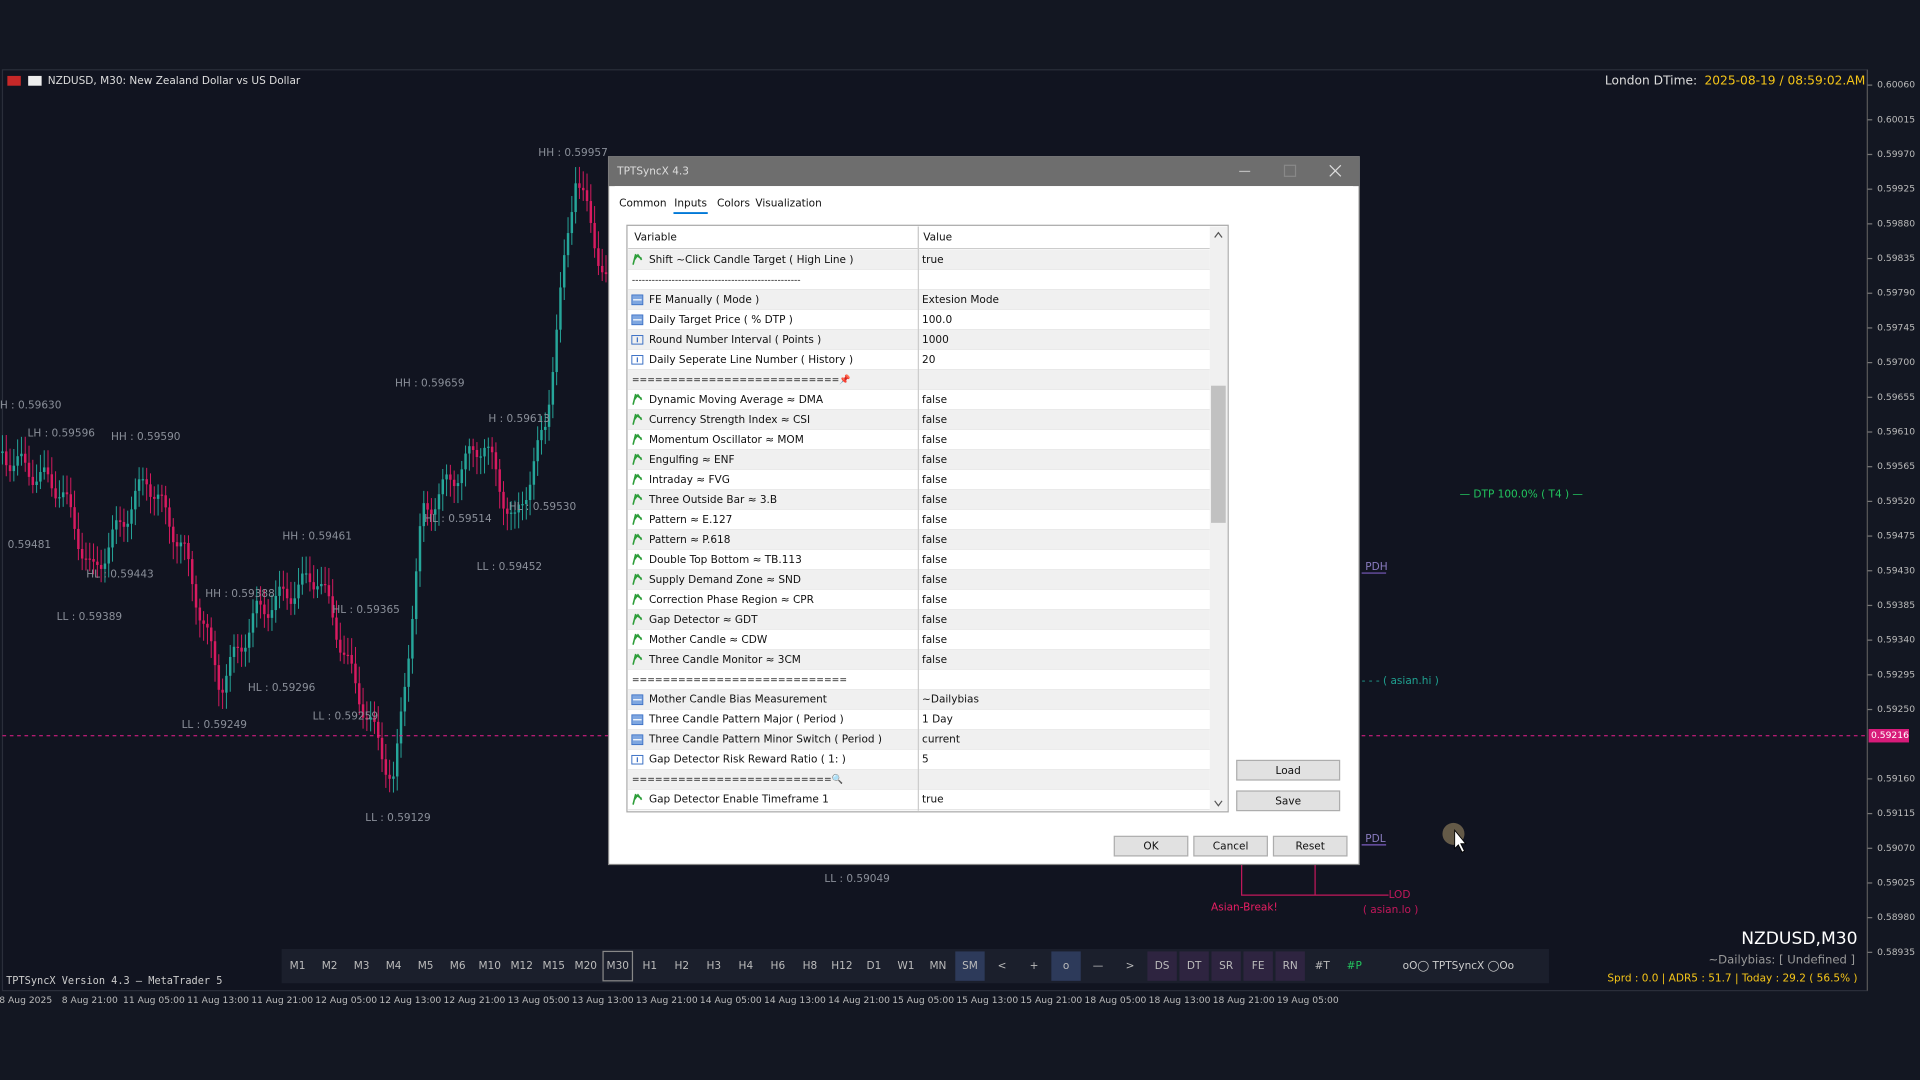 Image resolution: width=1920 pixels, height=1080 pixels. What do you see at coordinates (712, 500) in the screenshot?
I see `variable-name: Three Outside Bar ≈ 3.B` at bounding box center [712, 500].